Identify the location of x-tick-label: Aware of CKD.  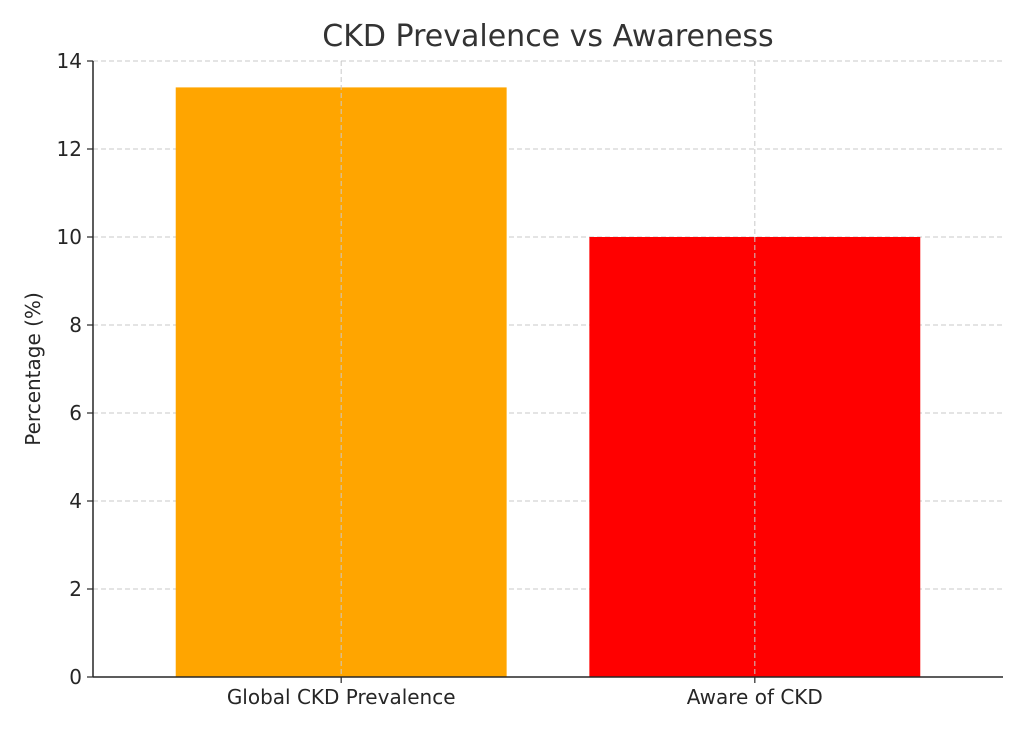
(755, 697).